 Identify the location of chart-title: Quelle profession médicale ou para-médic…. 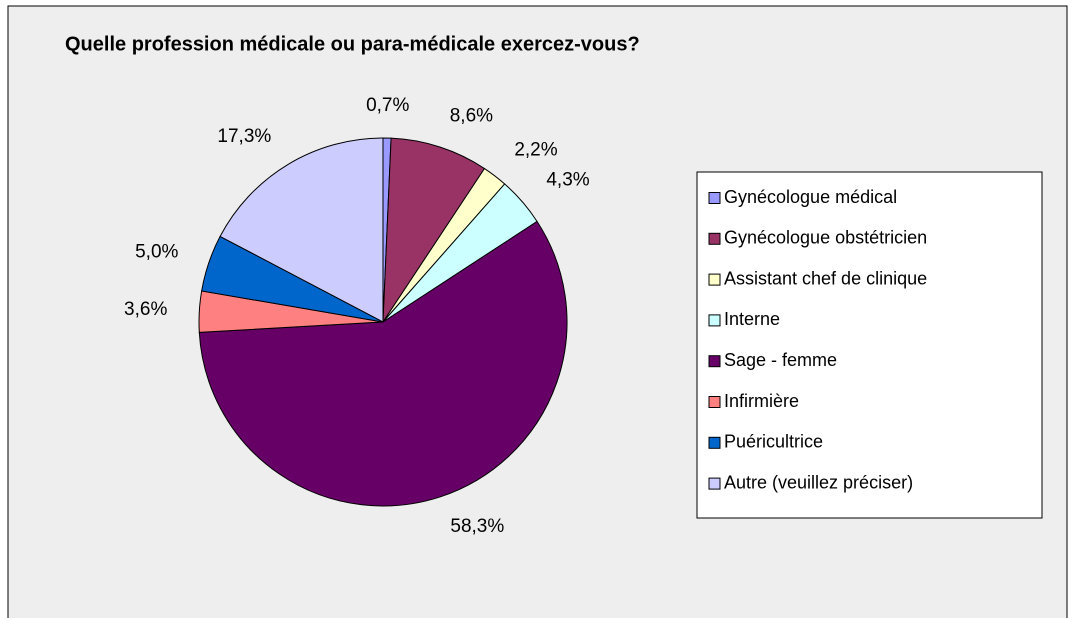
(352, 44).